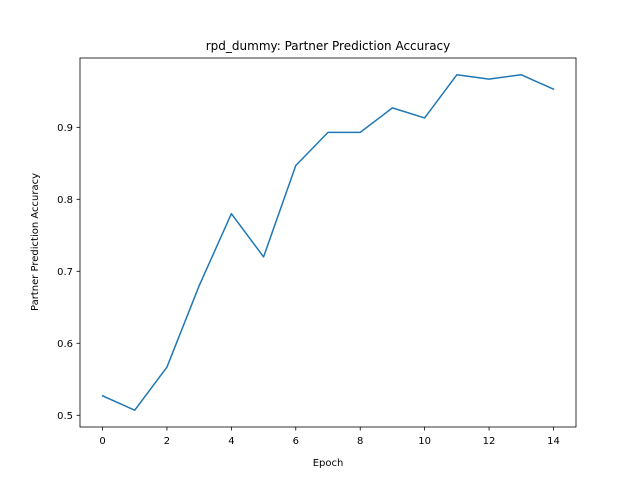  What do you see at coordinates (65, 416) in the screenshot?
I see `y-tick-label: 0.5` at bounding box center [65, 416].